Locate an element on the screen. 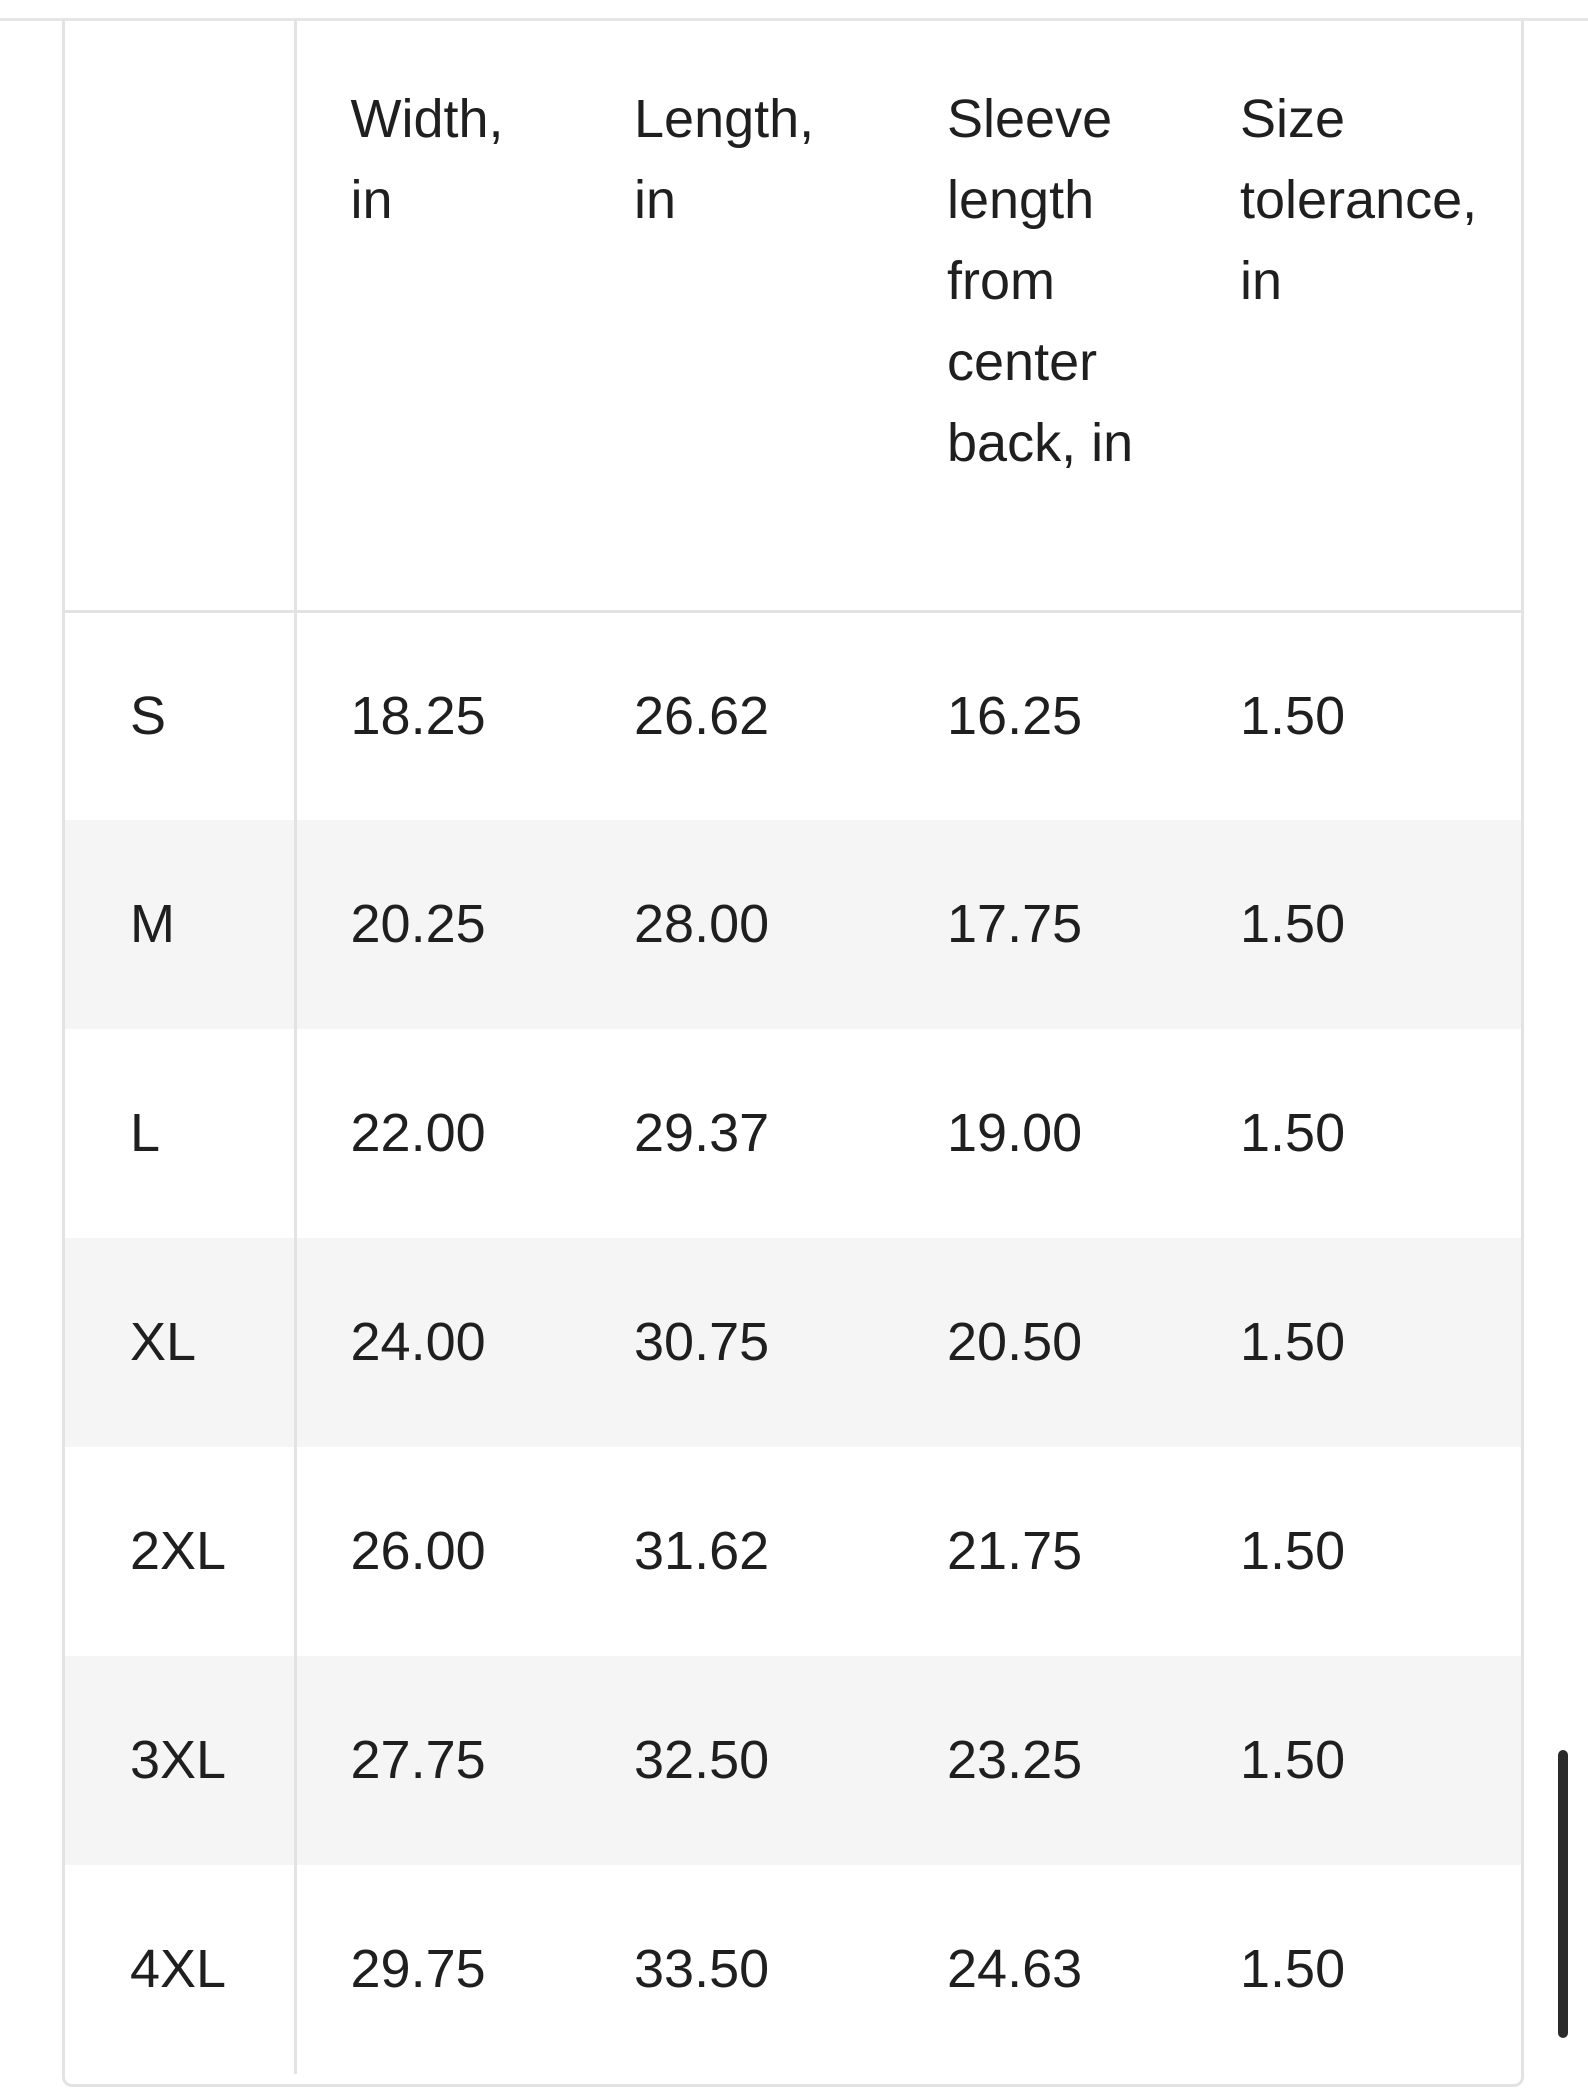 Image resolution: width=1588 pixels, height=2097 pixels. sleeve-length-cell: 24.63 is located at coordinates (1015, 1969).